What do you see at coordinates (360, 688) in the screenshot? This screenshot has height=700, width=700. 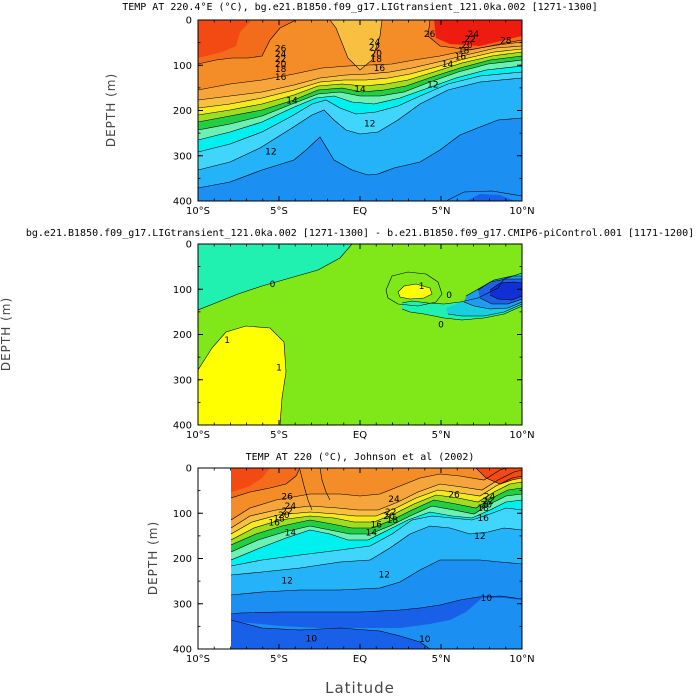 I see `x-axis-label: Latitude` at bounding box center [360, 688].